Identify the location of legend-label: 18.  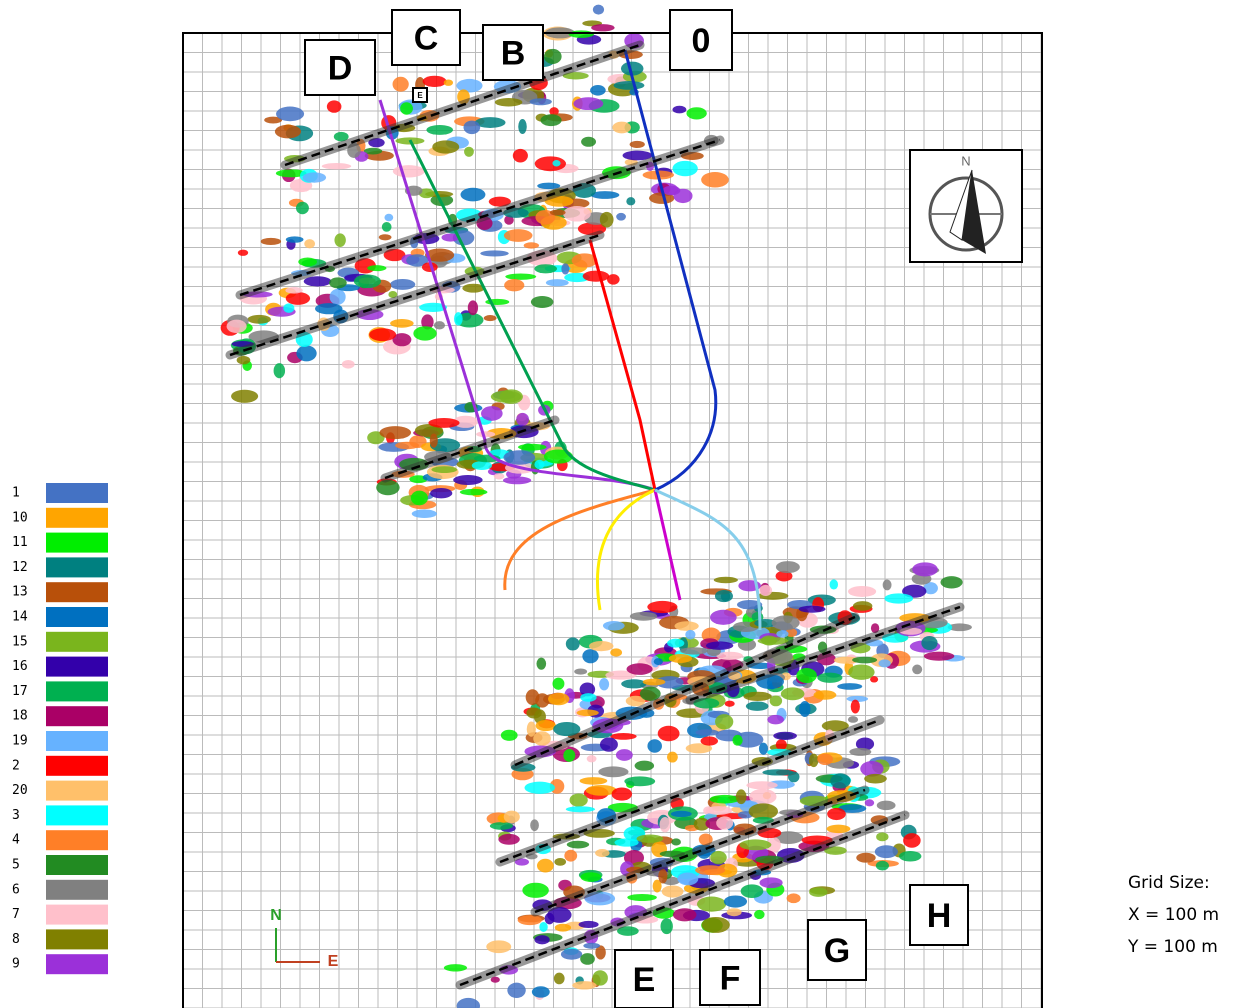
(20, 716).